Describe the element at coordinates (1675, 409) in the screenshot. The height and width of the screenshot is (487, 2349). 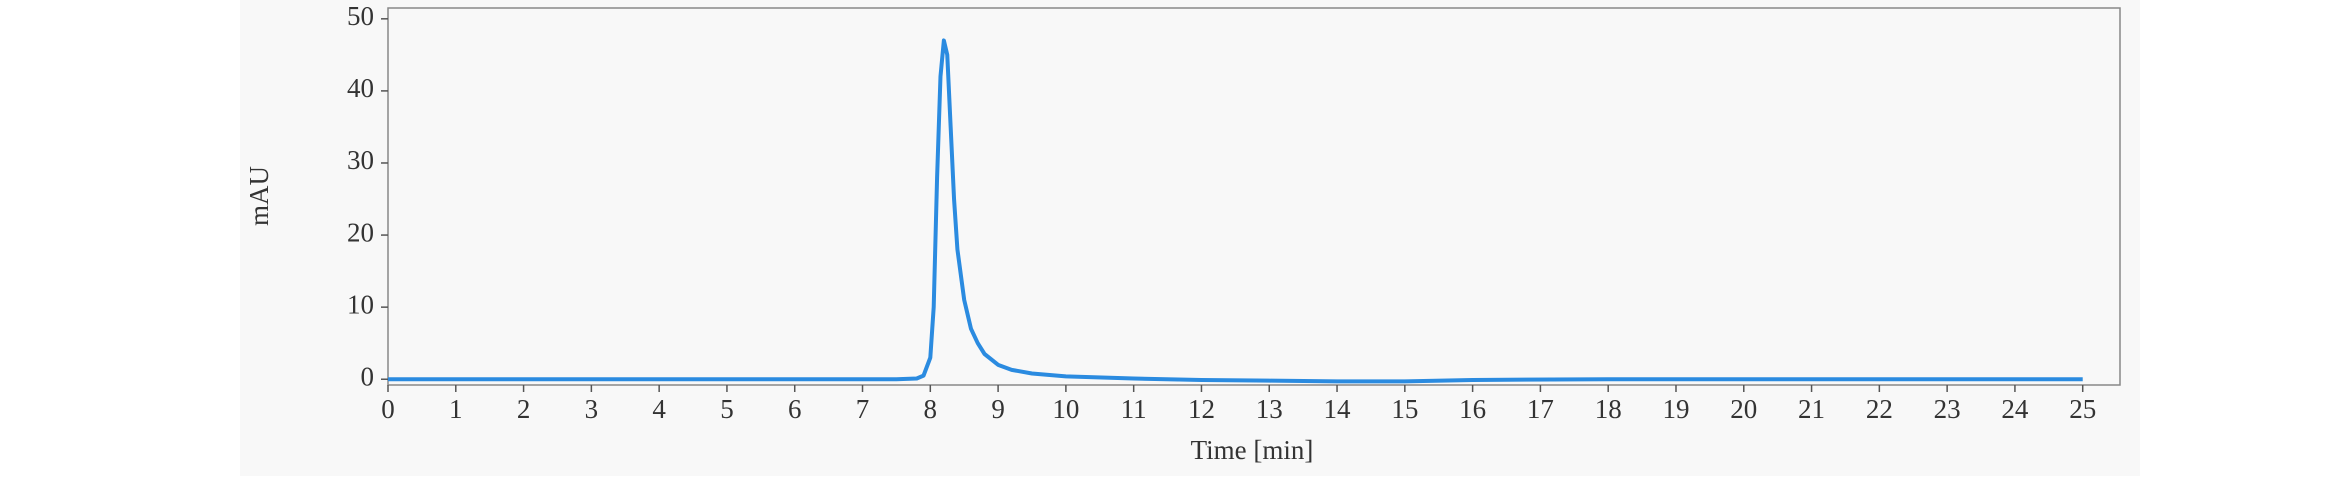
I see `x-tick-label: 19` at that location.